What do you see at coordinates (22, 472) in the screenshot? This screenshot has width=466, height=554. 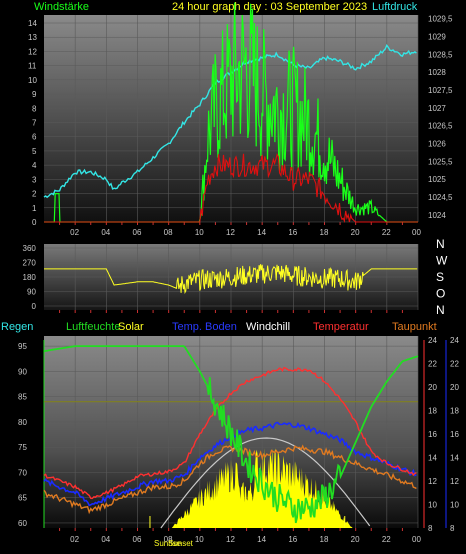 I see `humidity-tick-label: 70` at bounding box center [22, 472].